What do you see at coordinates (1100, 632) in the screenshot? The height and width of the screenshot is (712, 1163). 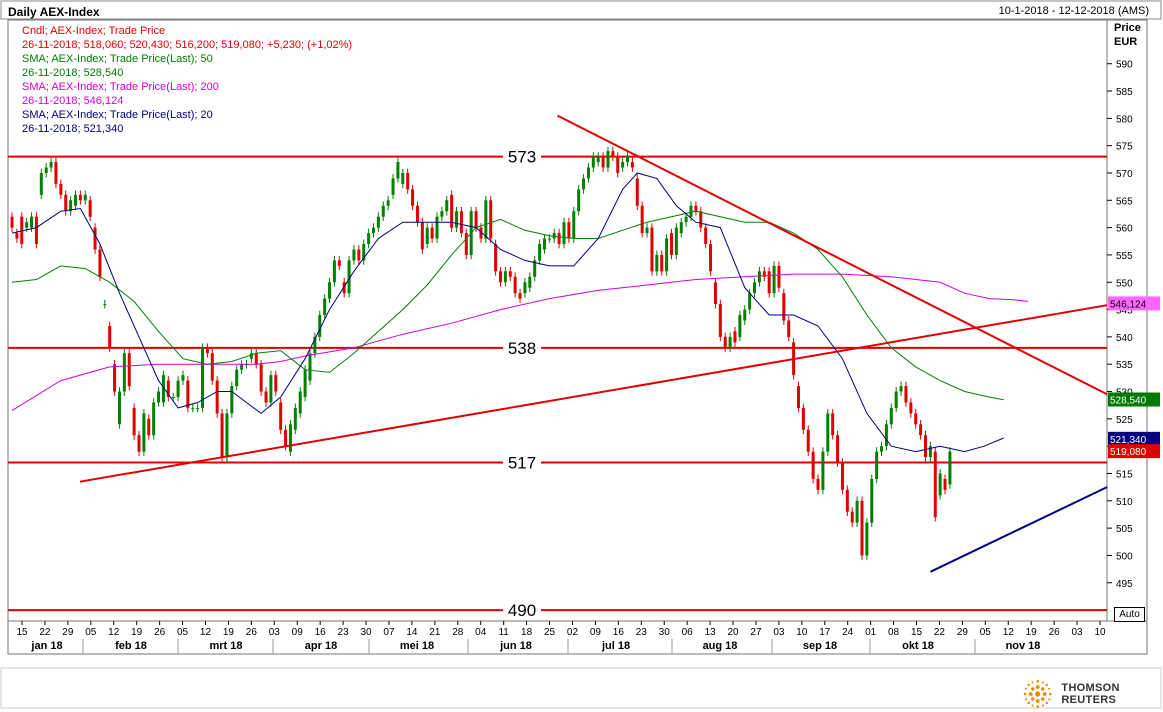 I see `x-tick-label: 10` at bounding box center [1100, 632].